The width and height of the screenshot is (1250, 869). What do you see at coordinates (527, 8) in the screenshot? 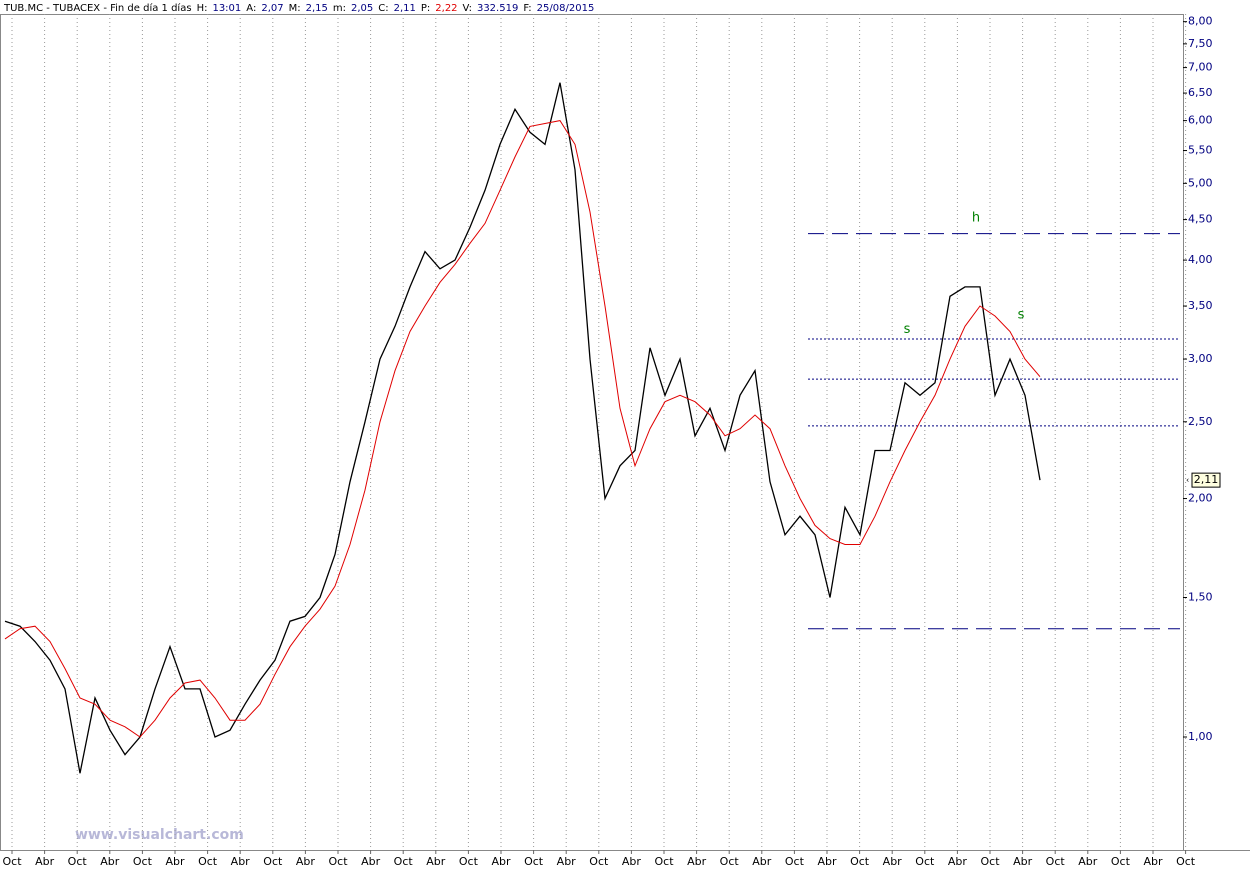
I see `header-text: F:` at bounding box center [527, 8].